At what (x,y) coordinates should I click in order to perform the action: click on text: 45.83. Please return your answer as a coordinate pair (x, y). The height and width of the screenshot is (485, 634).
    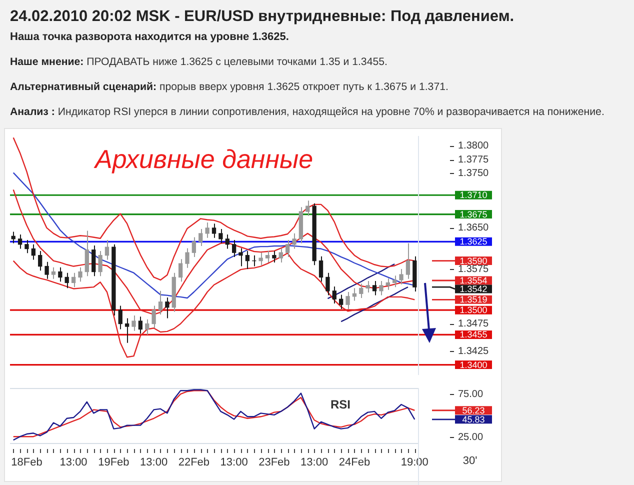
    Looking at the image, I should click on (473, 419).